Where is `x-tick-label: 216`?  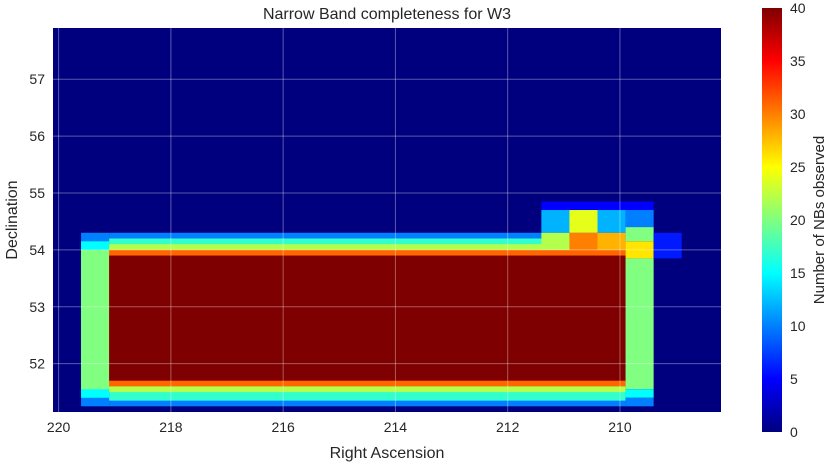
x-tick-label: 216 is located at coordinates (283, 427).